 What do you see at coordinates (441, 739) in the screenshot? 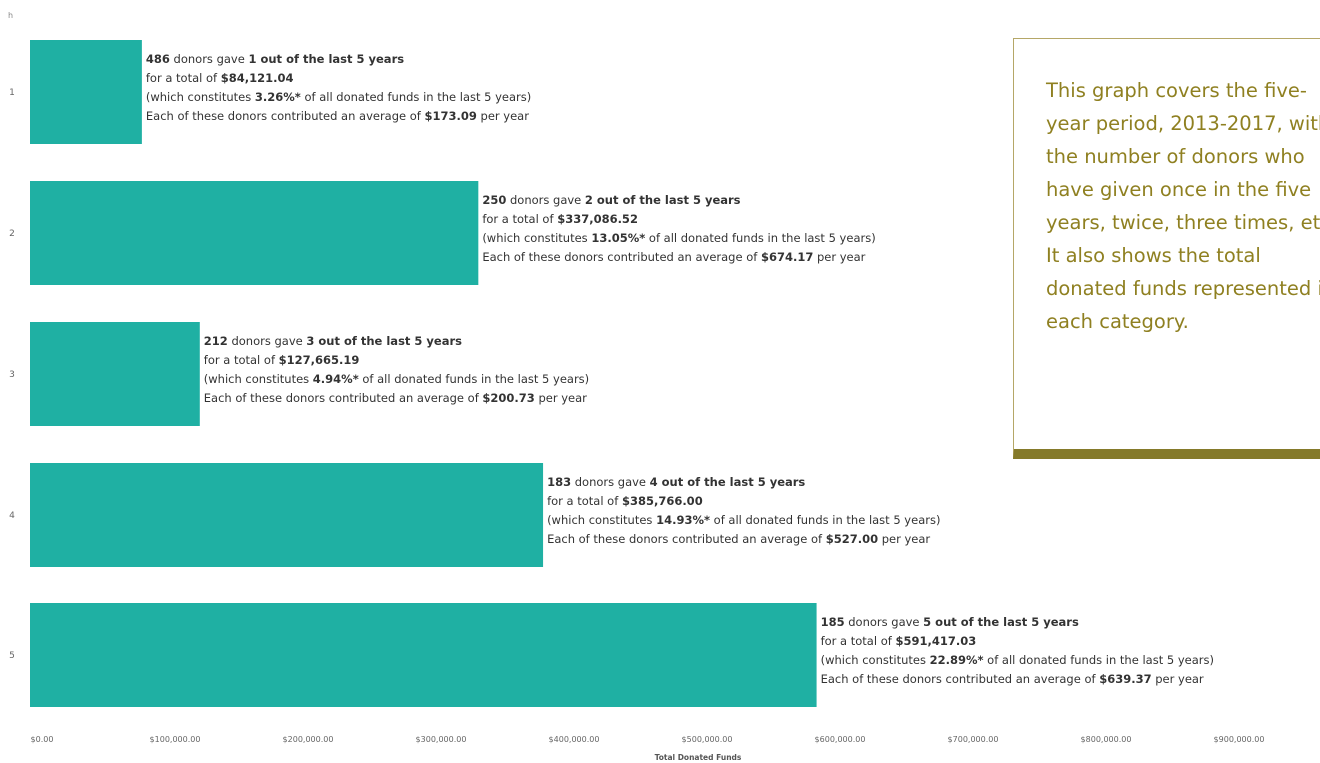
I see `x-tick-label: $300,000.00` at bounding box center [441, 739].